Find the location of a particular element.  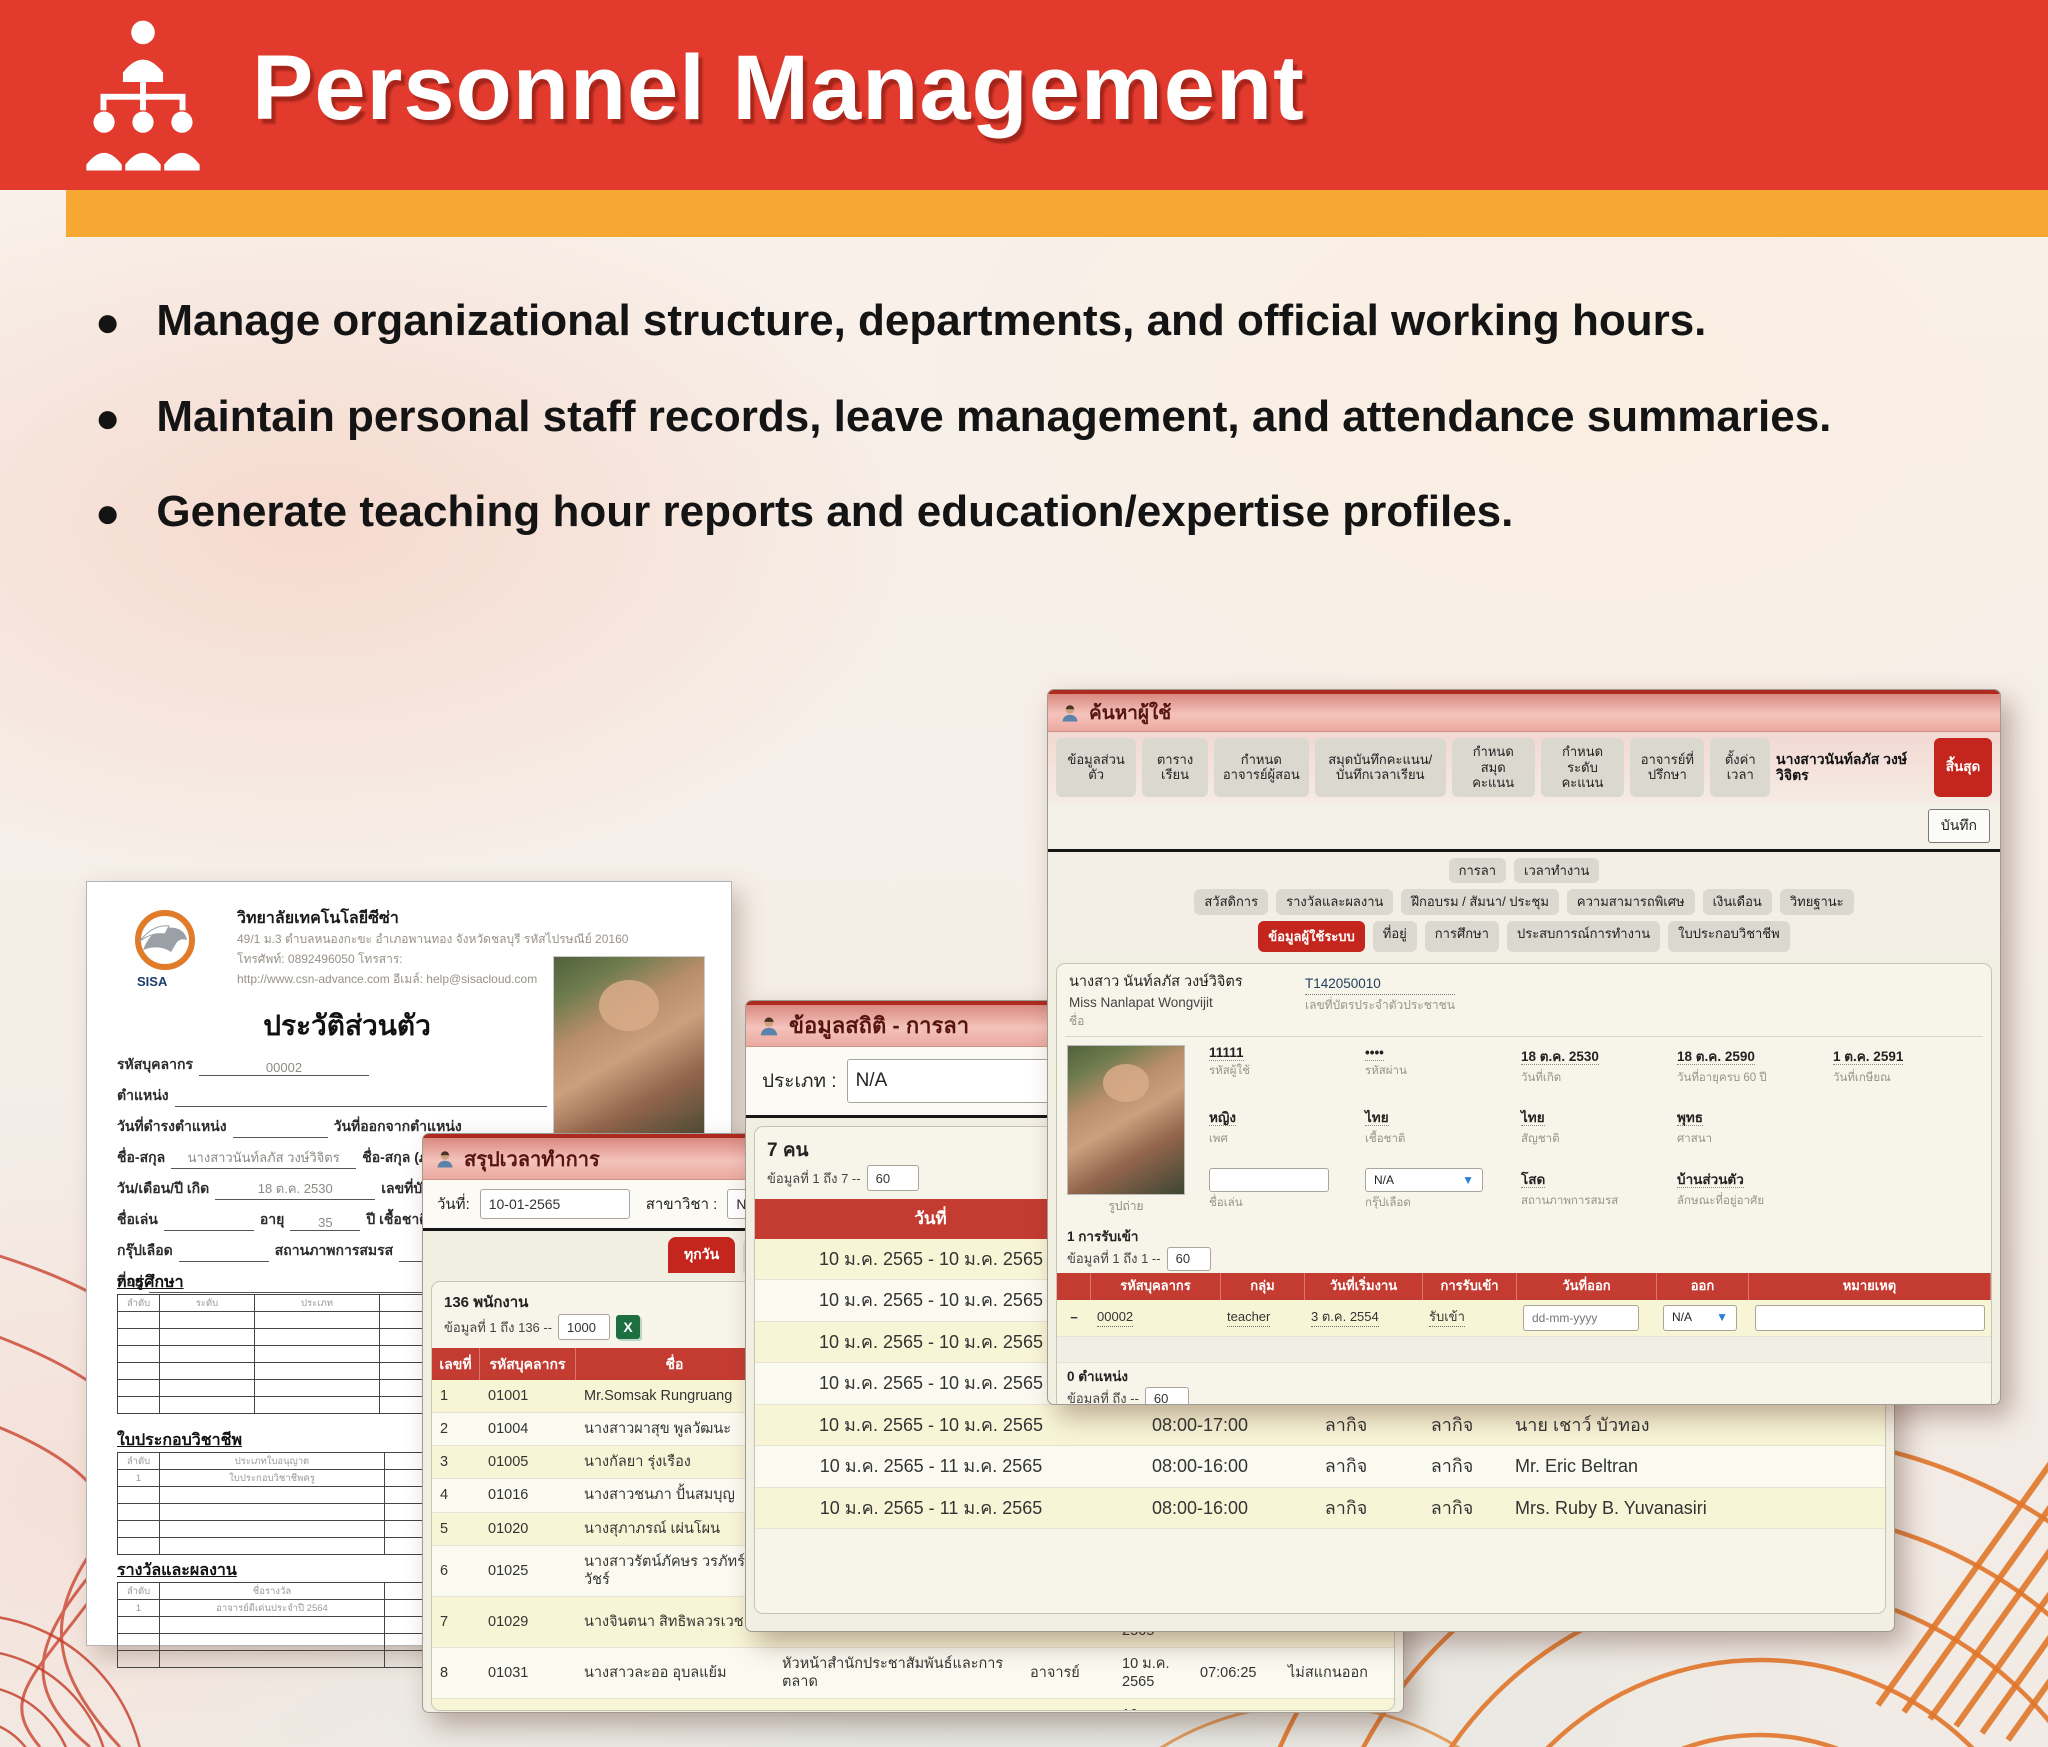

tab-grade-book: สมุดบันทึกคะแนน/บันทึกเวลาเรียน is located at coordinates (1380, 767).